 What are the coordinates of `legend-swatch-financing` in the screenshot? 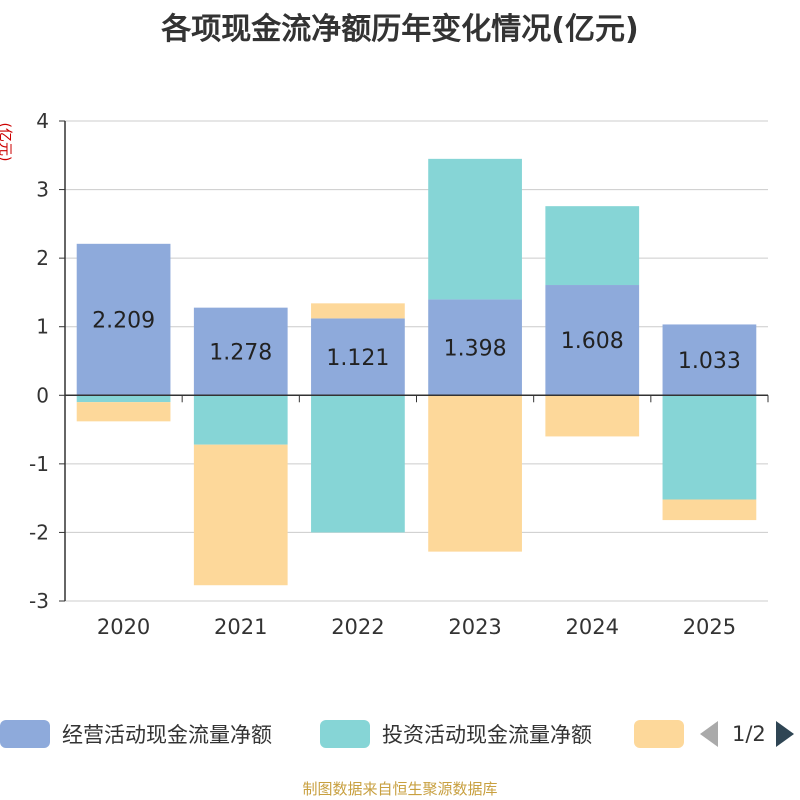 It's located at (659, 734).